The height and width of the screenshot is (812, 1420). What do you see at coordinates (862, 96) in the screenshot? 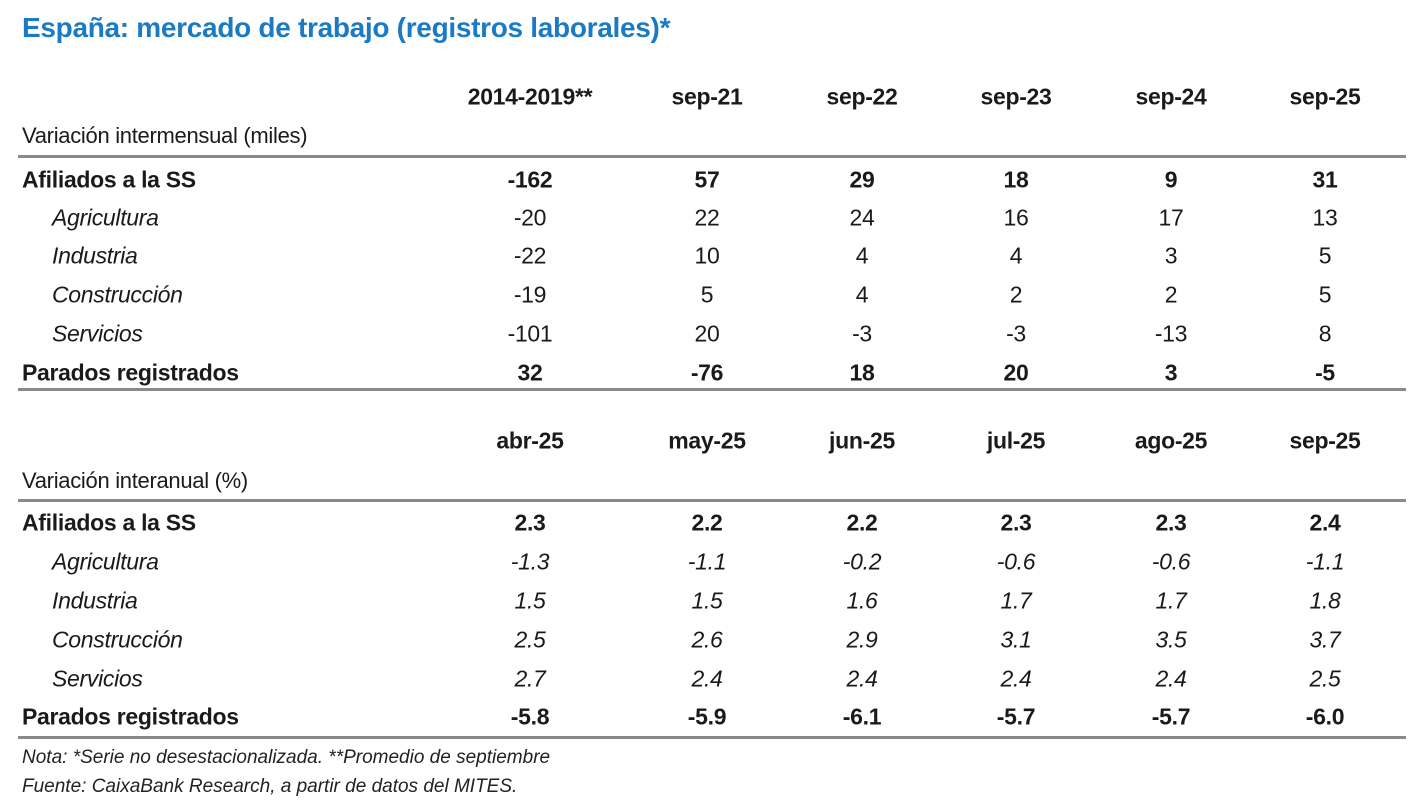
I see `column-header: sep-22` at bounding box center [862, 96].